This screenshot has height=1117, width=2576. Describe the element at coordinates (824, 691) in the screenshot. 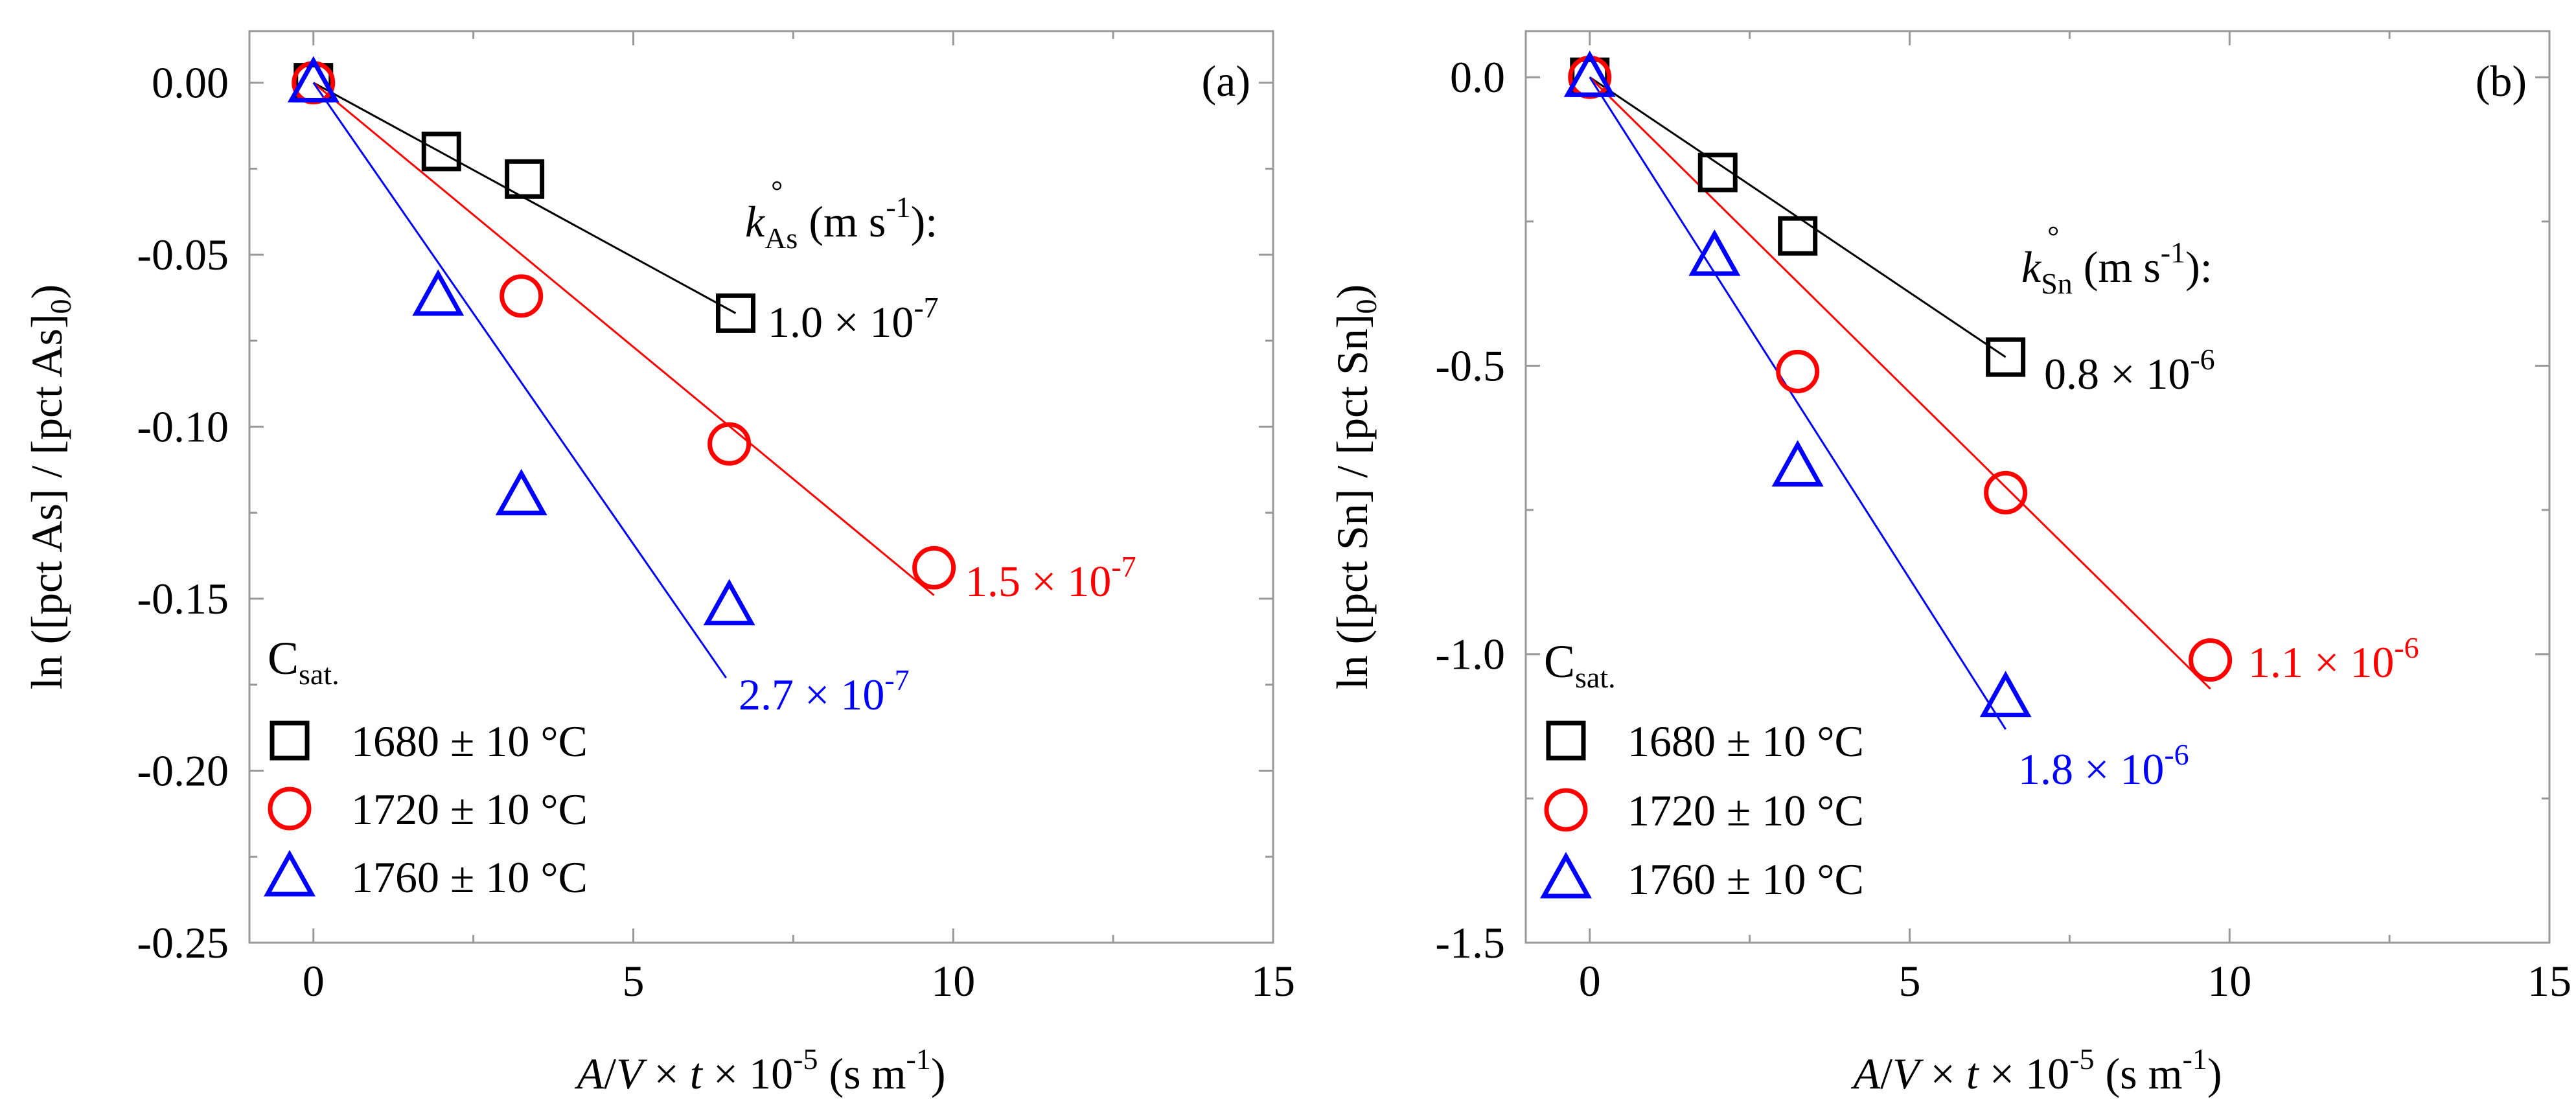

I see `rate-constant-label: 2.7 × 10⁻⁷` at that location.